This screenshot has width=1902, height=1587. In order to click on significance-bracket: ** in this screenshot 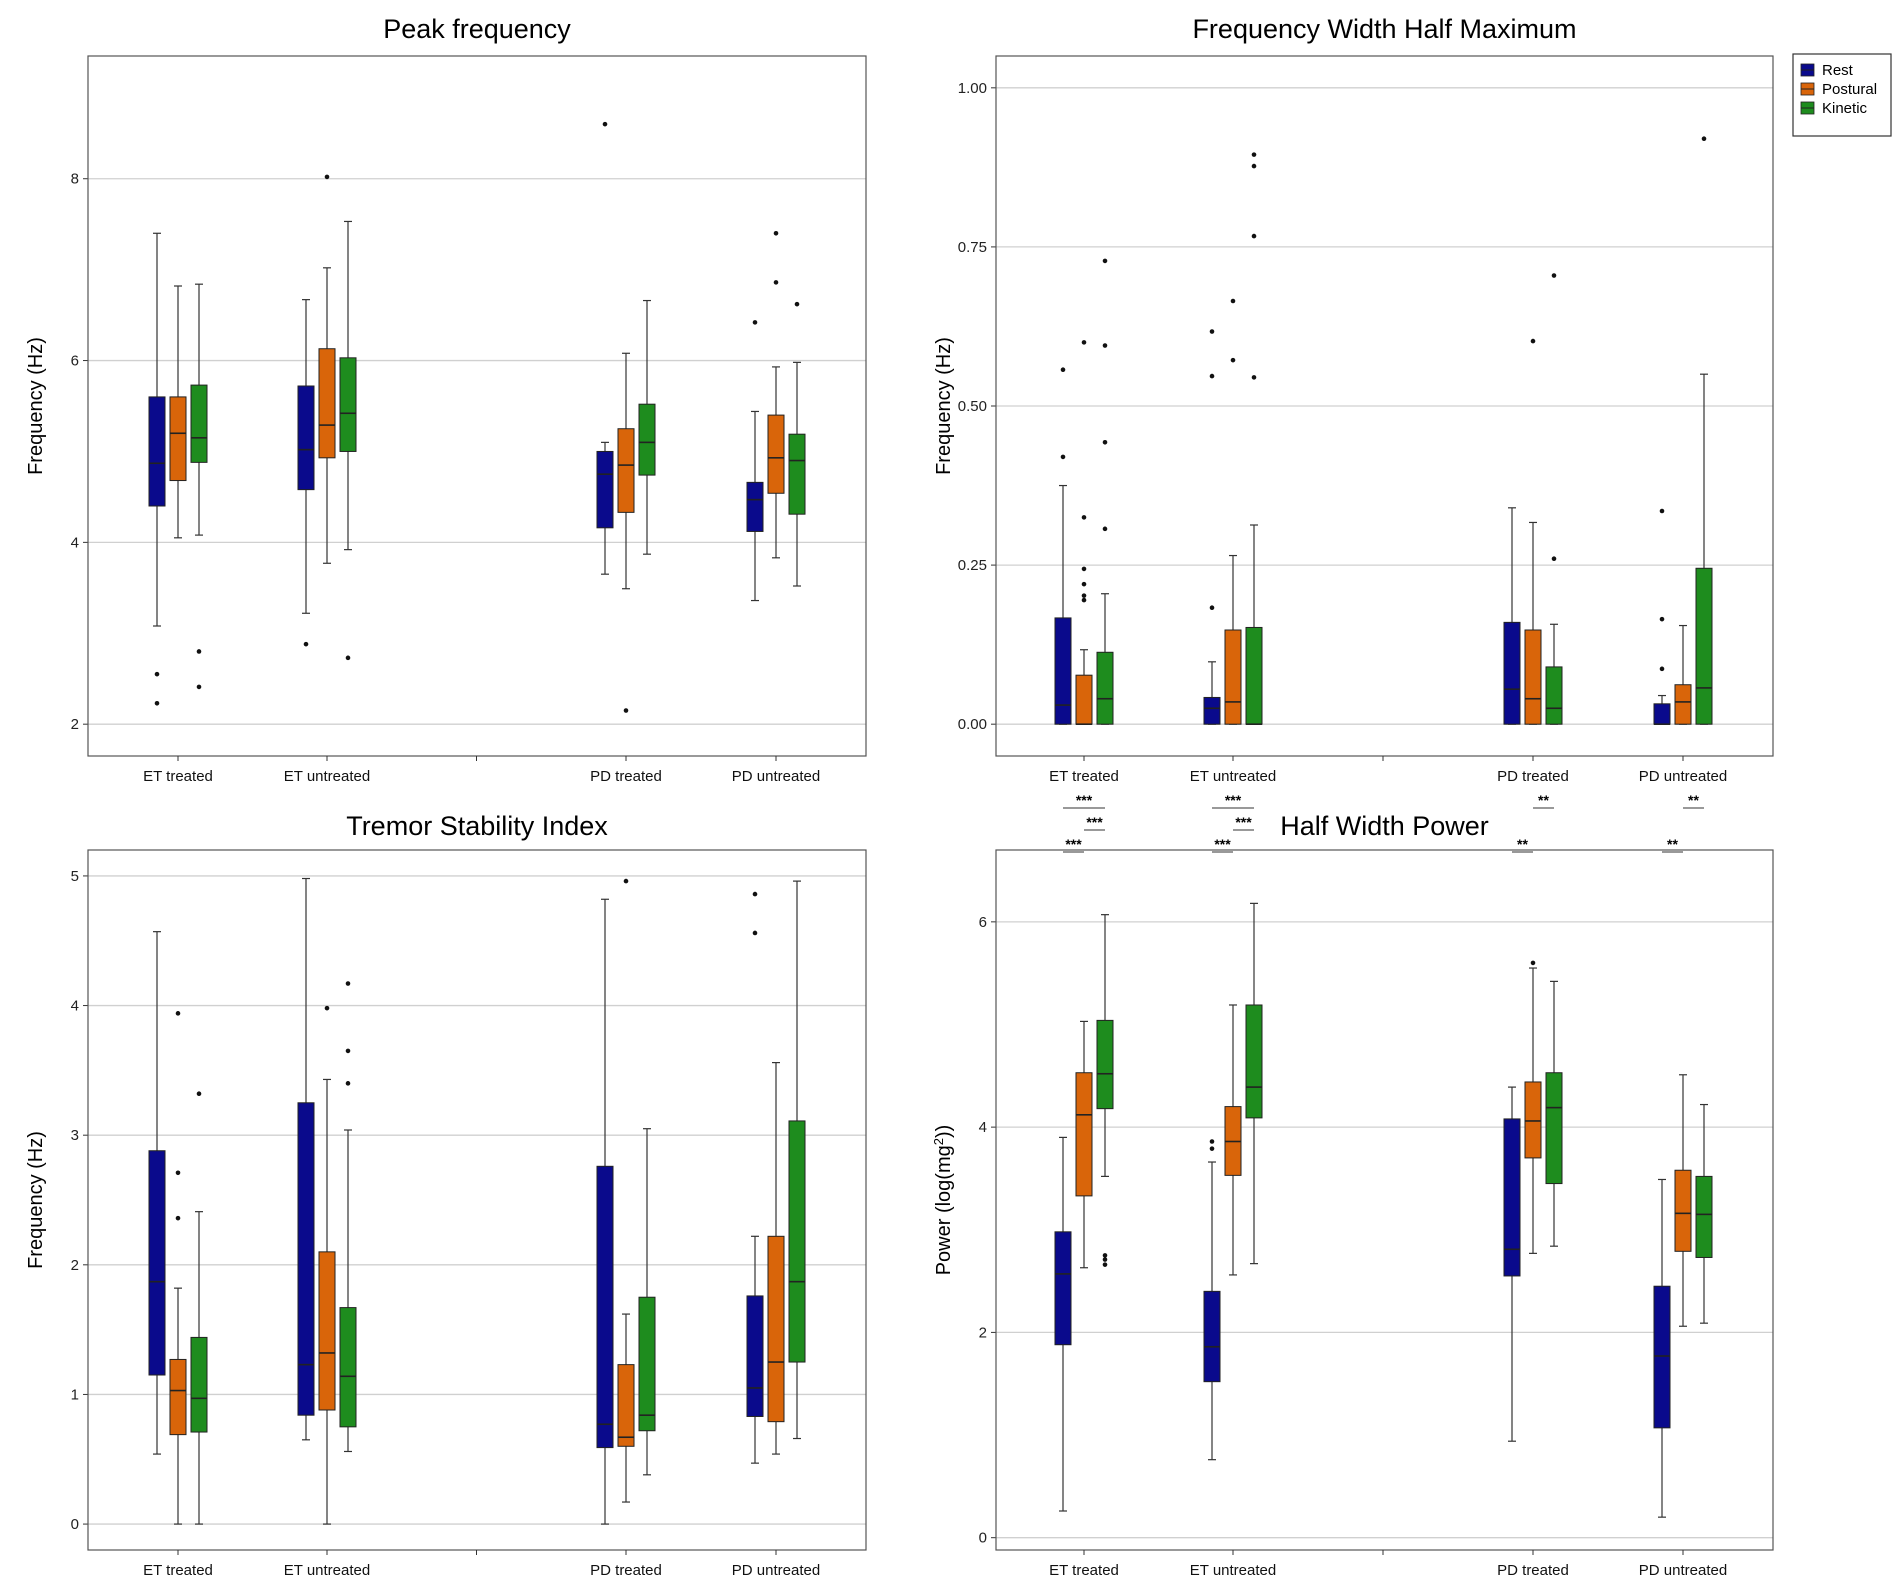, I will do `click(1693, 800)`.